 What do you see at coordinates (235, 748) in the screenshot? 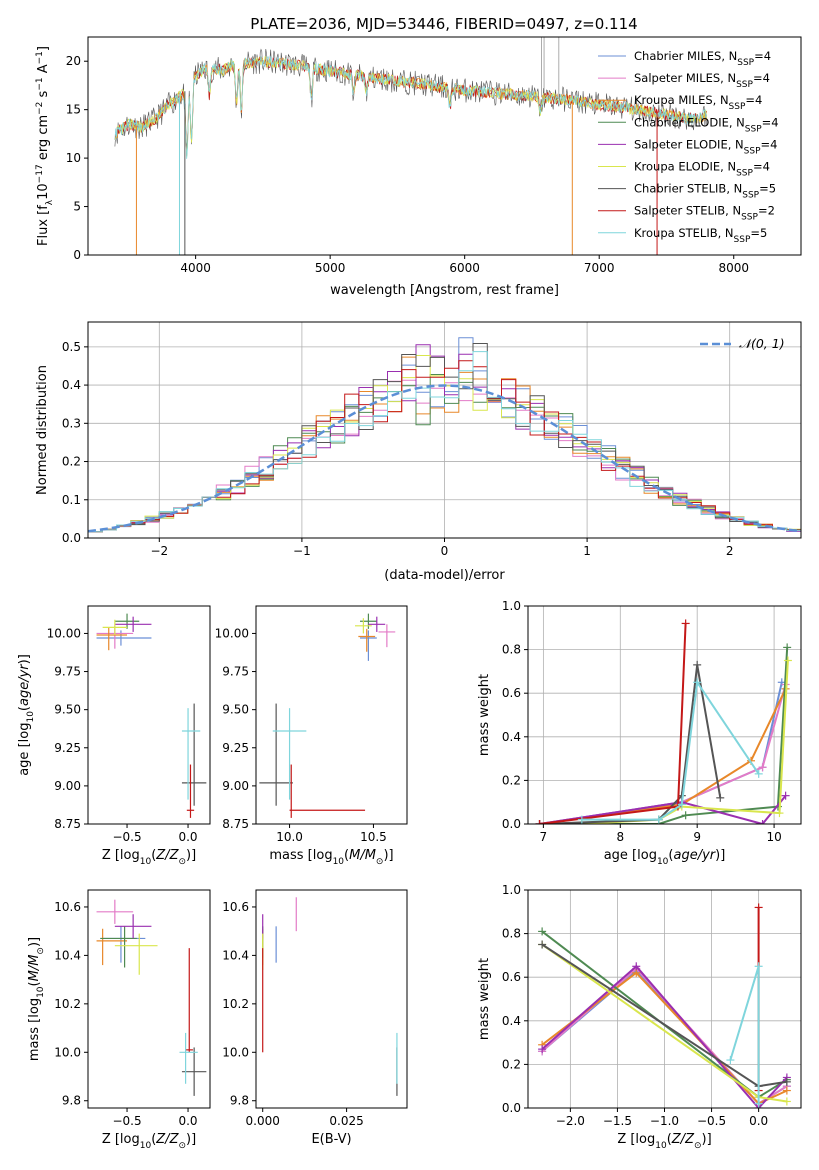
I see `y-tick-label: 9.25` at bounding box center [235, 748].